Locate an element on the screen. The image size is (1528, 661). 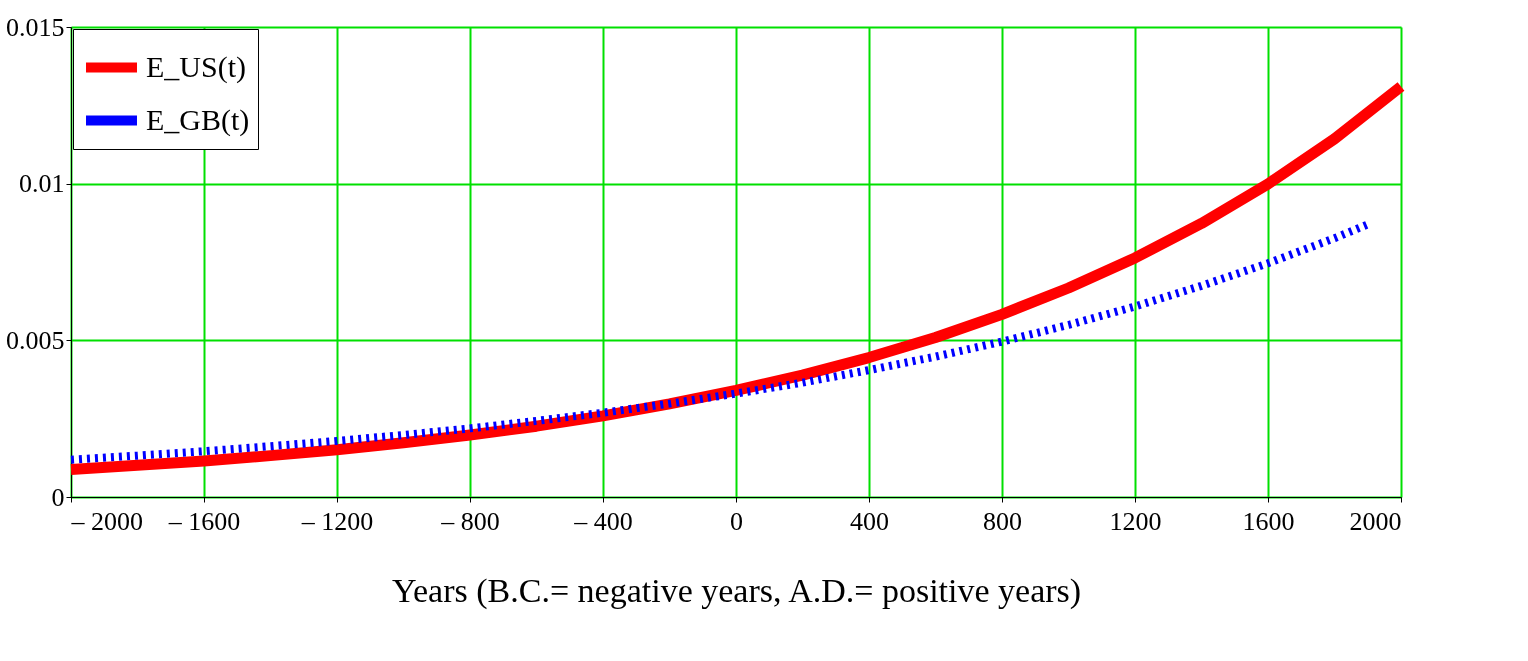
x-tick-label: 800 is located at coordinates (1002, 521).